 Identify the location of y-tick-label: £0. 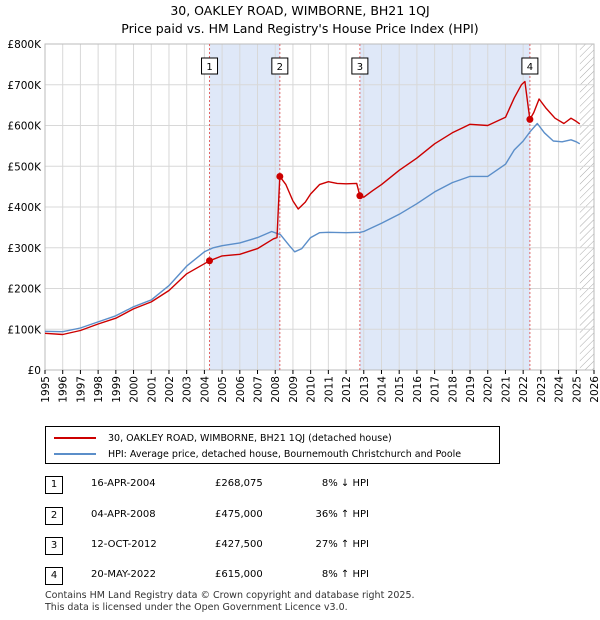
(34, 371).